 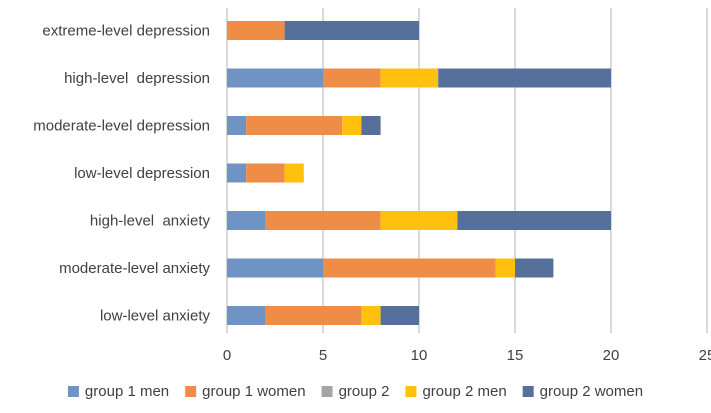 I want to click on category-label: moderate-level anxiety, so click(x=134, y=268).